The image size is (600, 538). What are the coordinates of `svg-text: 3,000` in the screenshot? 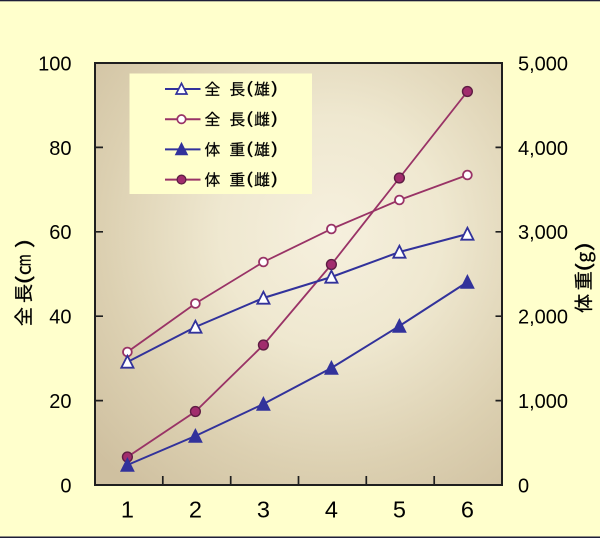 It's located at (543, 233).